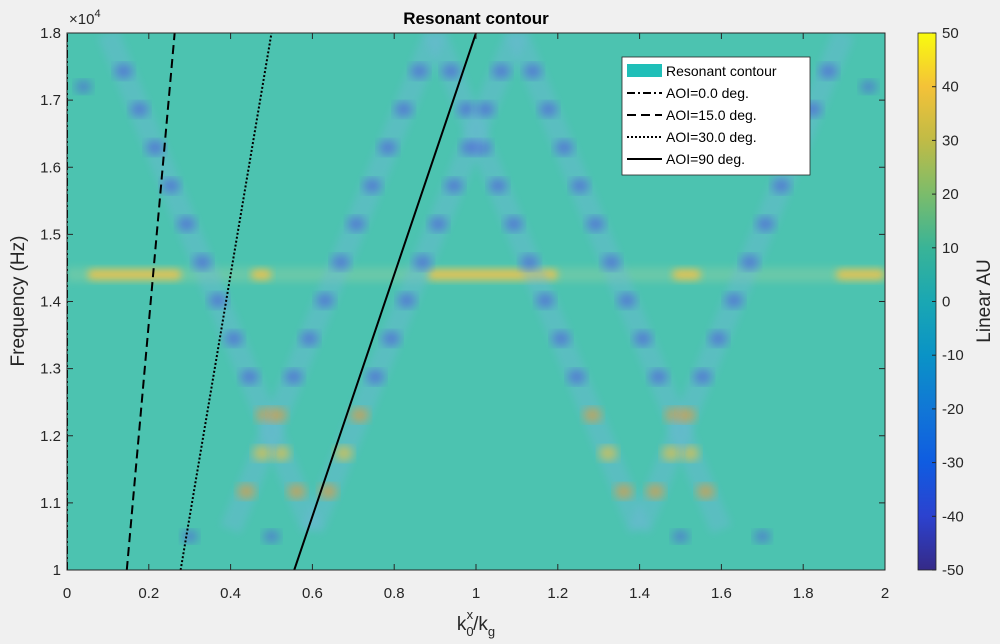 The width and height of the screenshot is (1000, 644). Describe the element at coordinates (50, 234) in the screenshot. I see `y-tick-label: 1.5` at that location.